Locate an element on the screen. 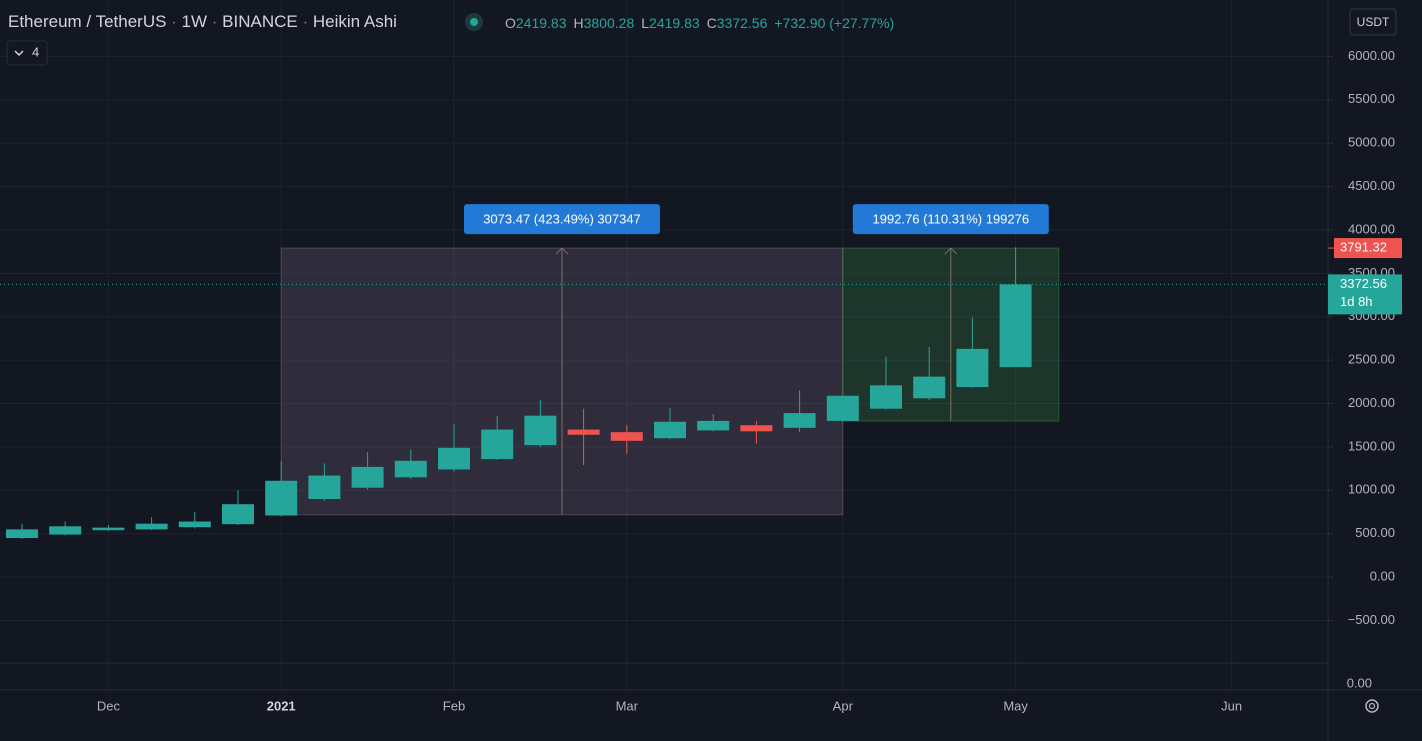 This screenshot has width=1422, height=741. measure-label: 1992.76 (110.31%) 199276 is located at coordinates (950, 219).